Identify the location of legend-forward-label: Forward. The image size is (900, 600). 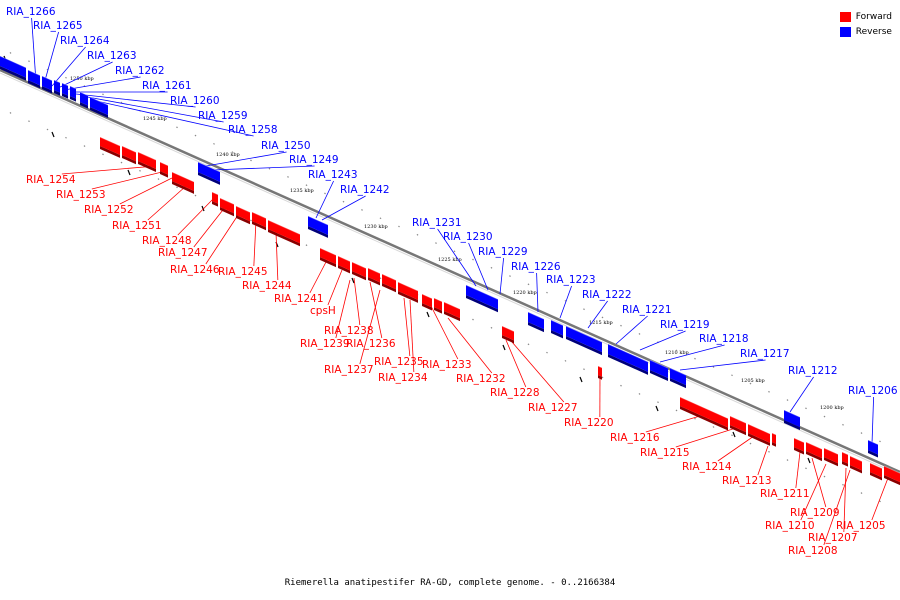
(873, 16).